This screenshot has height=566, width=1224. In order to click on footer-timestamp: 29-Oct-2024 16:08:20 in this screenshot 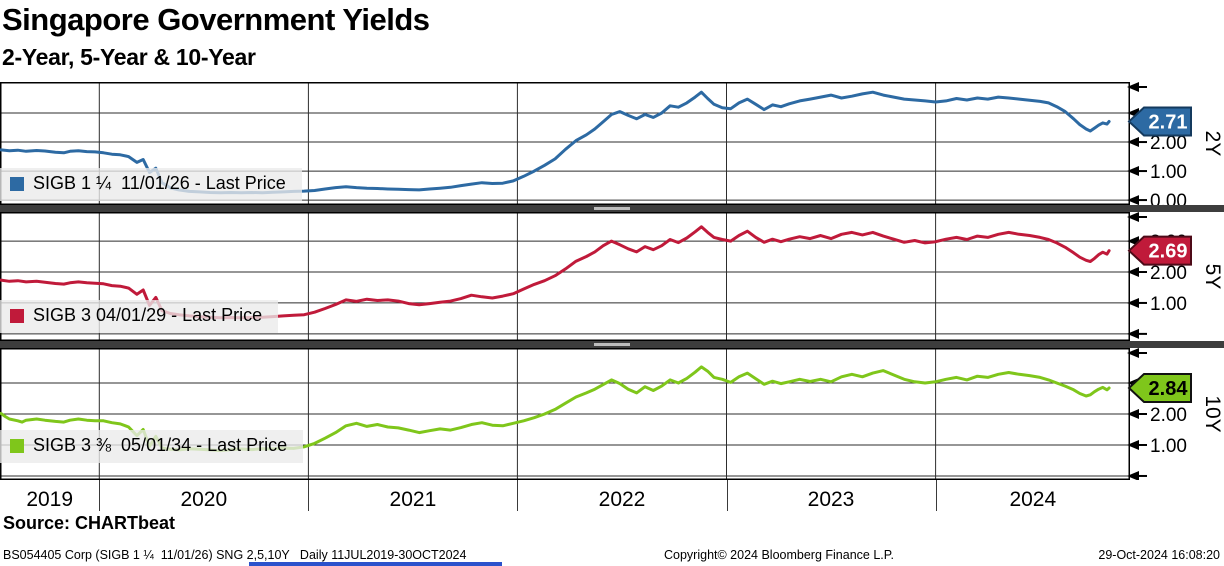, I will do `click(1159, 555)`.